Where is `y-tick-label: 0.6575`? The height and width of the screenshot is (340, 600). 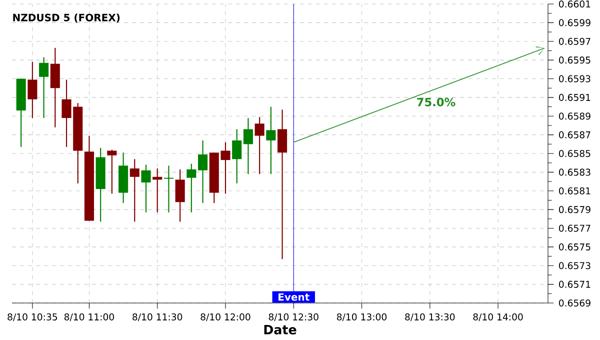
y-tick-label: 0.6575 is located at coordinates (574, 246).